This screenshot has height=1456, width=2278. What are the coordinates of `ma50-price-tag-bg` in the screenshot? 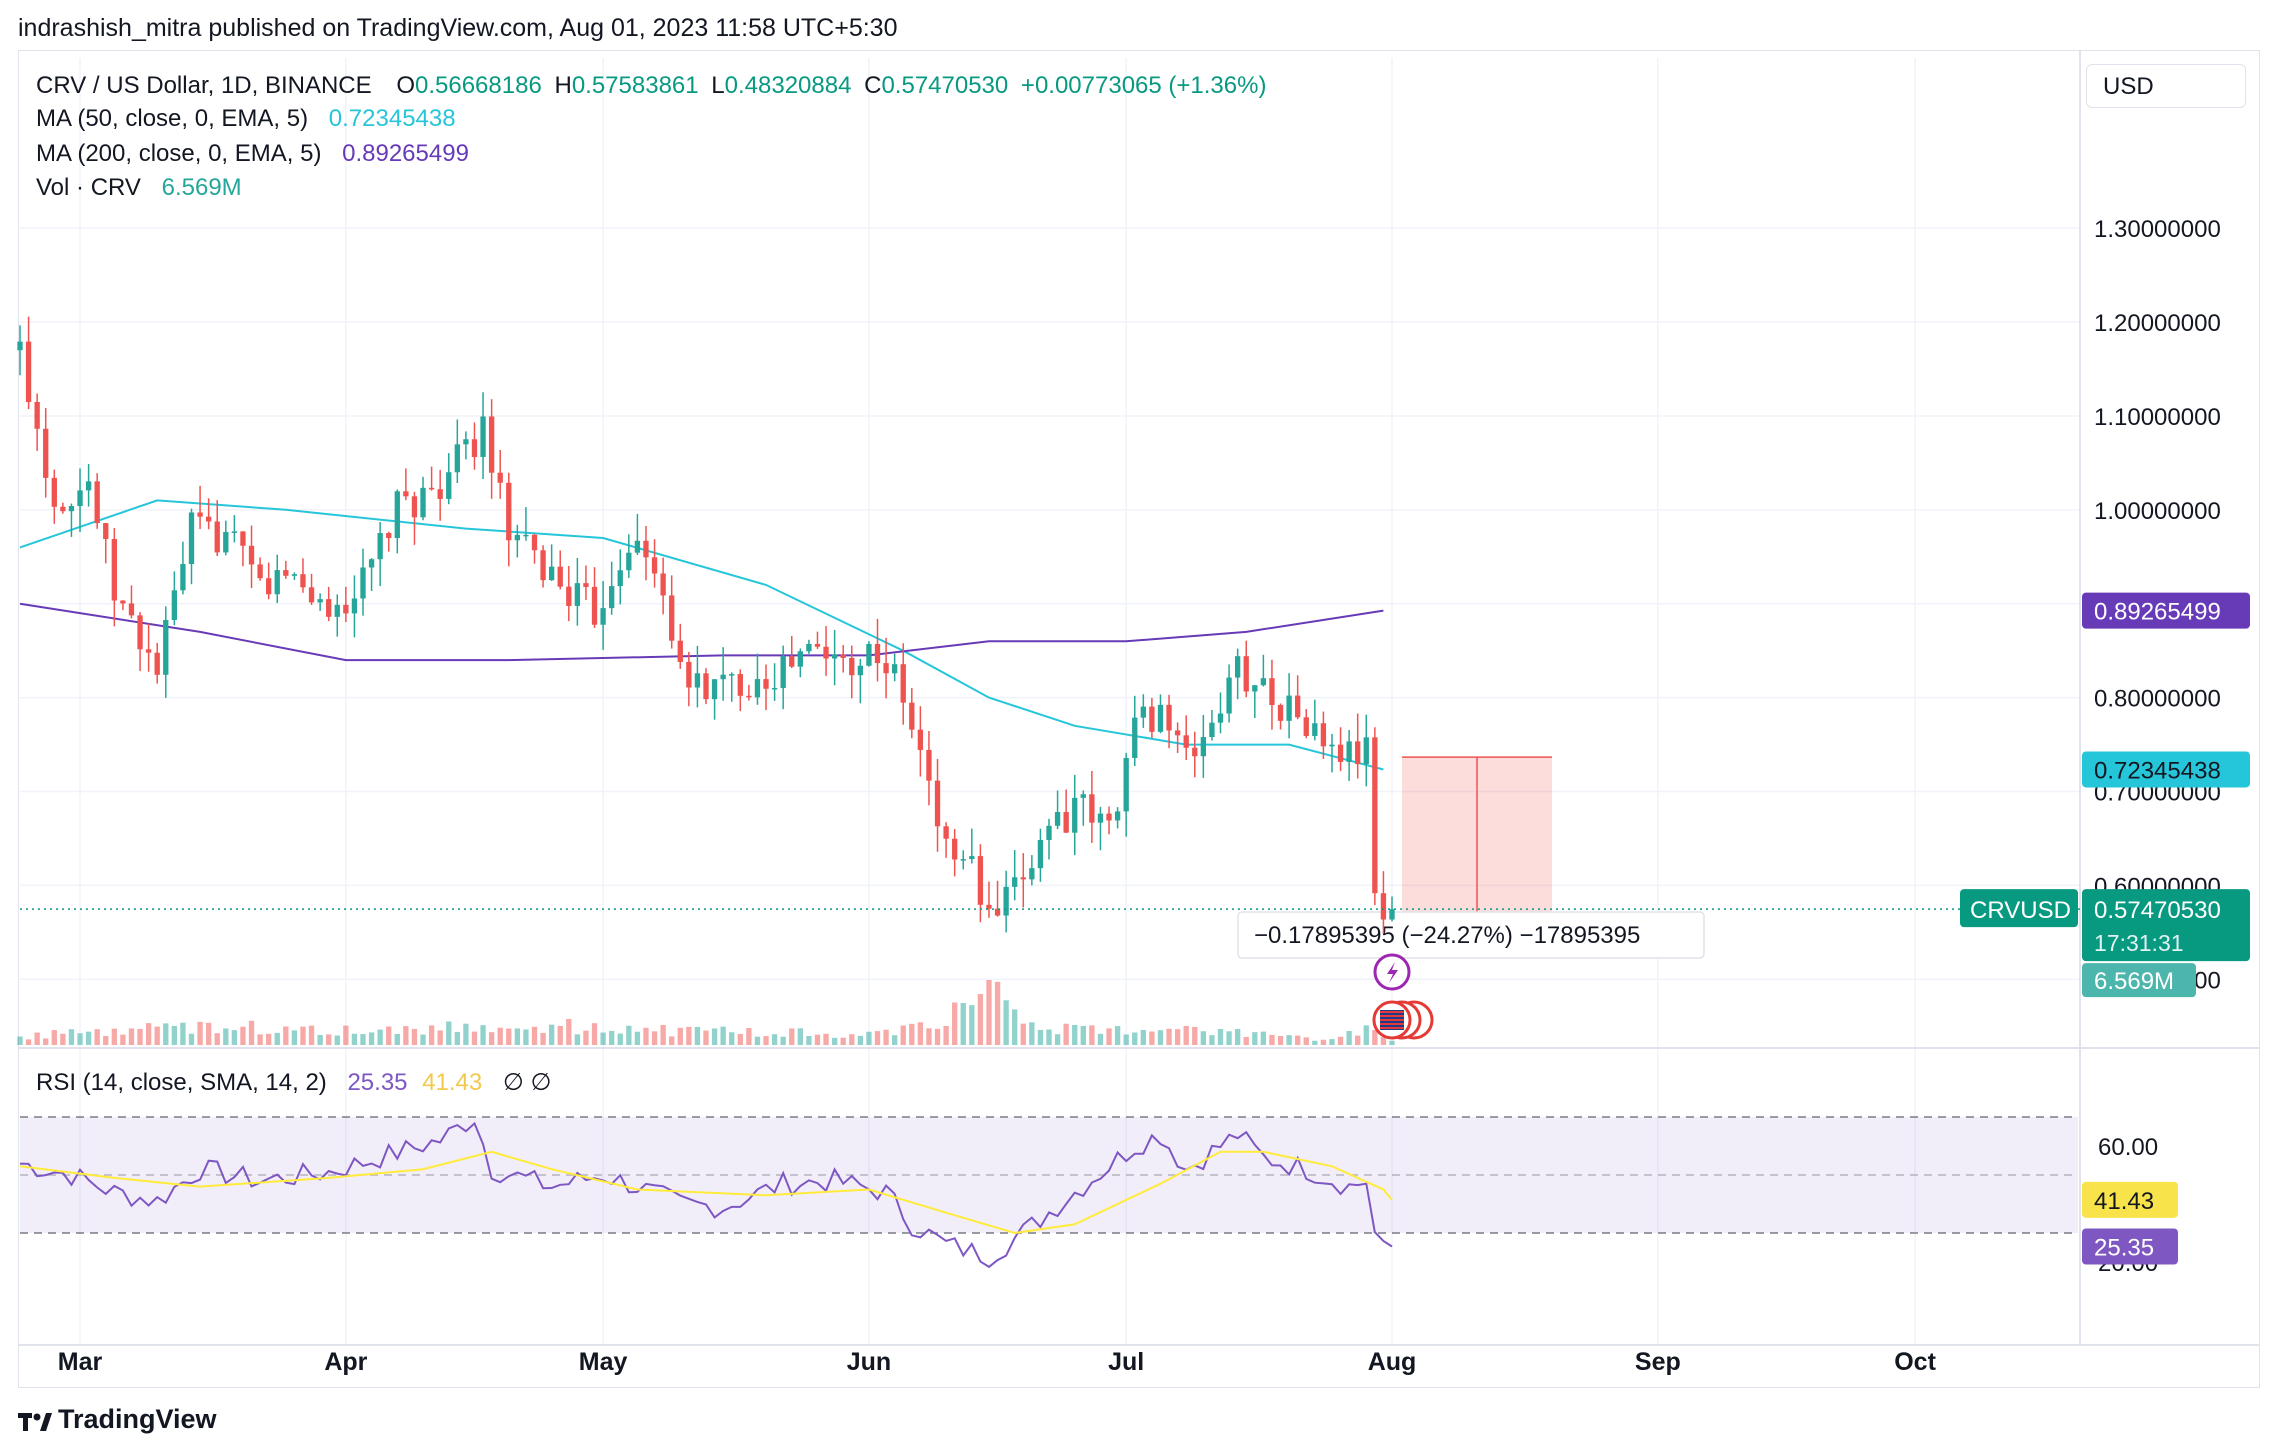 It's located at (2166, 769).